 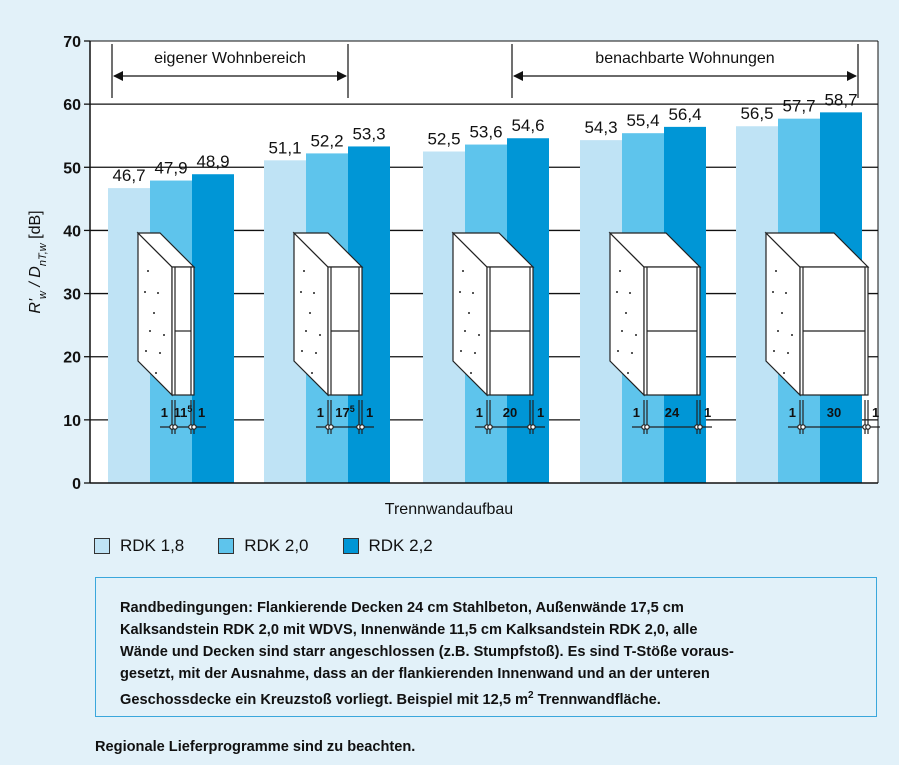 I want to click on legend: RDK 1,8 RDK 2,0 RDK 2,2, so click(x=263, y=546).